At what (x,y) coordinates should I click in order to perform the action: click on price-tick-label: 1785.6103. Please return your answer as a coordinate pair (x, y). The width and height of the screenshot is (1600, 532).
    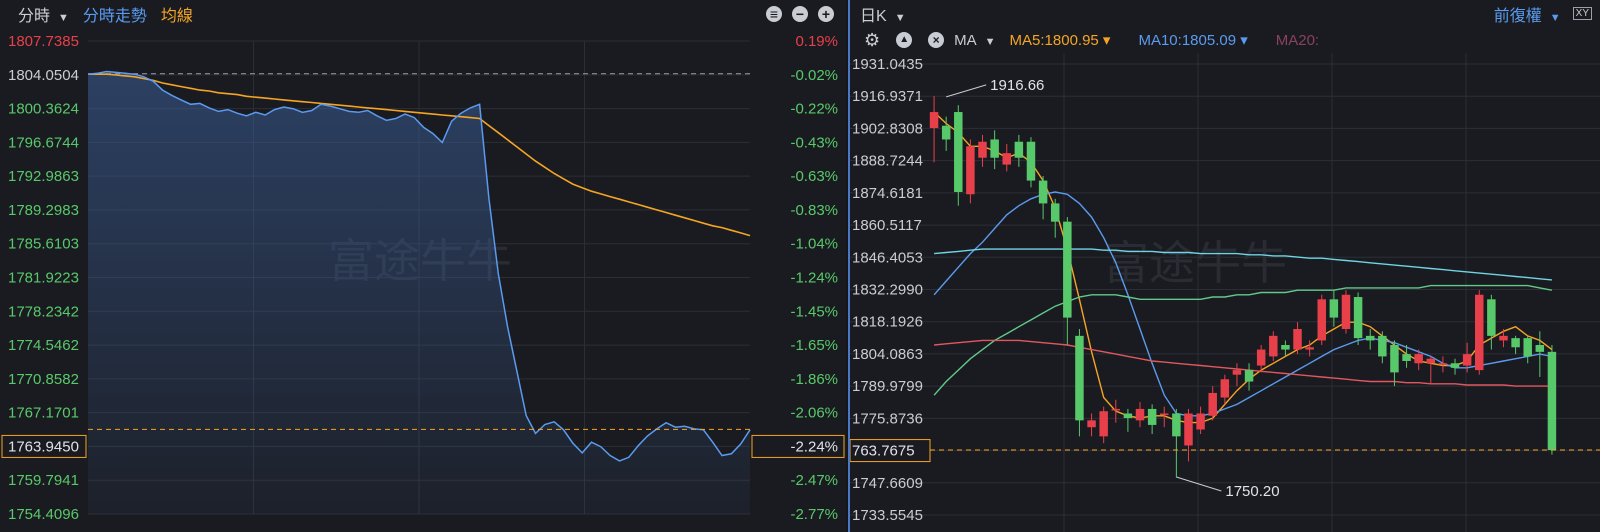
    Looking at the image, I should click on (43, 244).